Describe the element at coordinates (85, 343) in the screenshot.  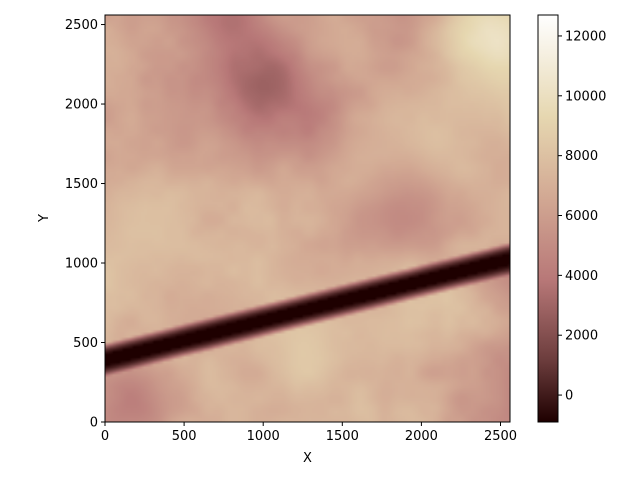
I see `y-tick-label: 500` at that location.